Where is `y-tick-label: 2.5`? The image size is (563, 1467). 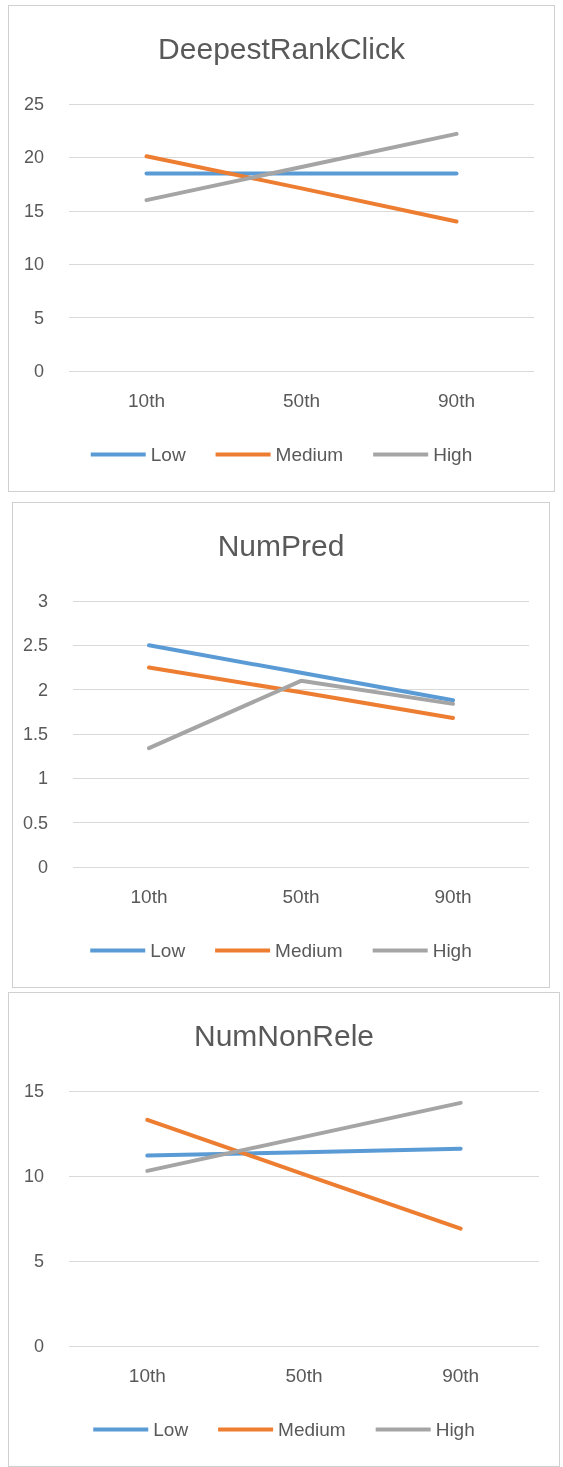
y-tick-label: 2.5 is located at coordinates (35, 645).